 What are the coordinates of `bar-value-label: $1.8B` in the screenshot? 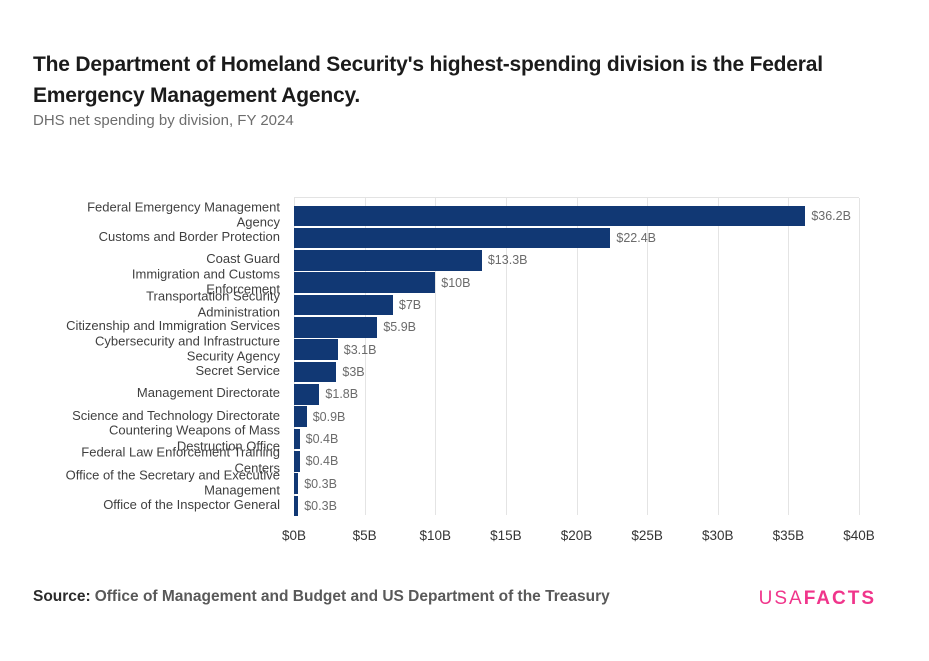 It's located at (342, 394).